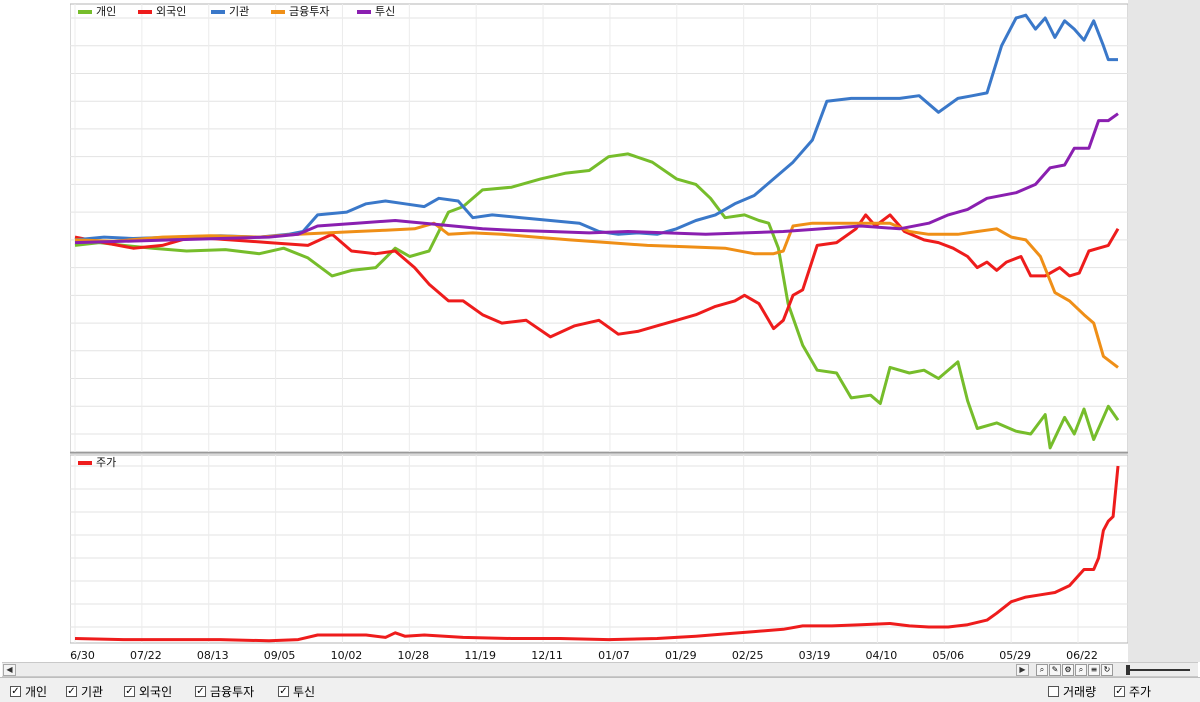 This screenshot has height=702, width=1200. What do you see at coordinates (1128, 670) in the screenshot?
I see `zoom-slider-knob` at bounding box center [1128, 670].